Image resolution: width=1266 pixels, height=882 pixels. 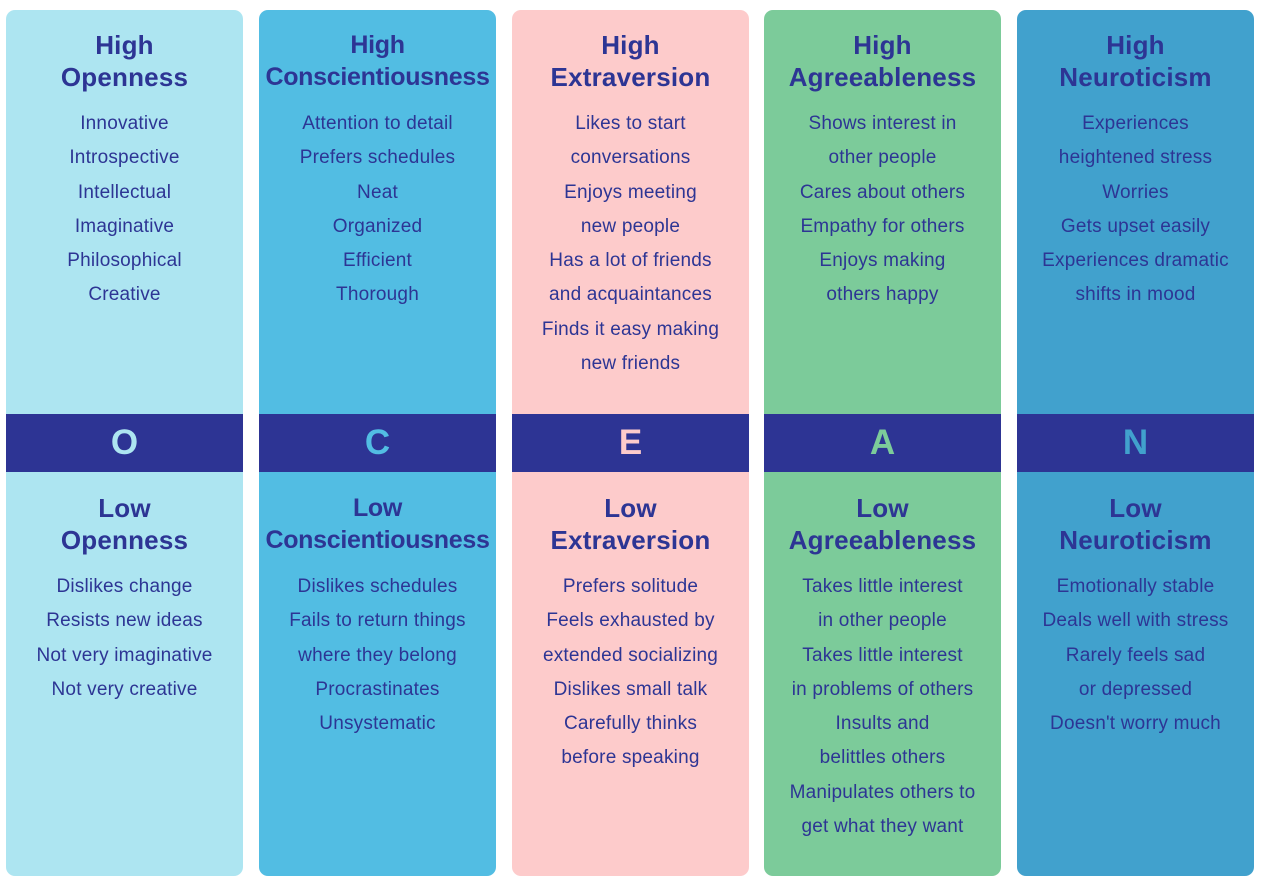 I want to click on trait-item: Enjoys meeting, so click(x=630, y=192).